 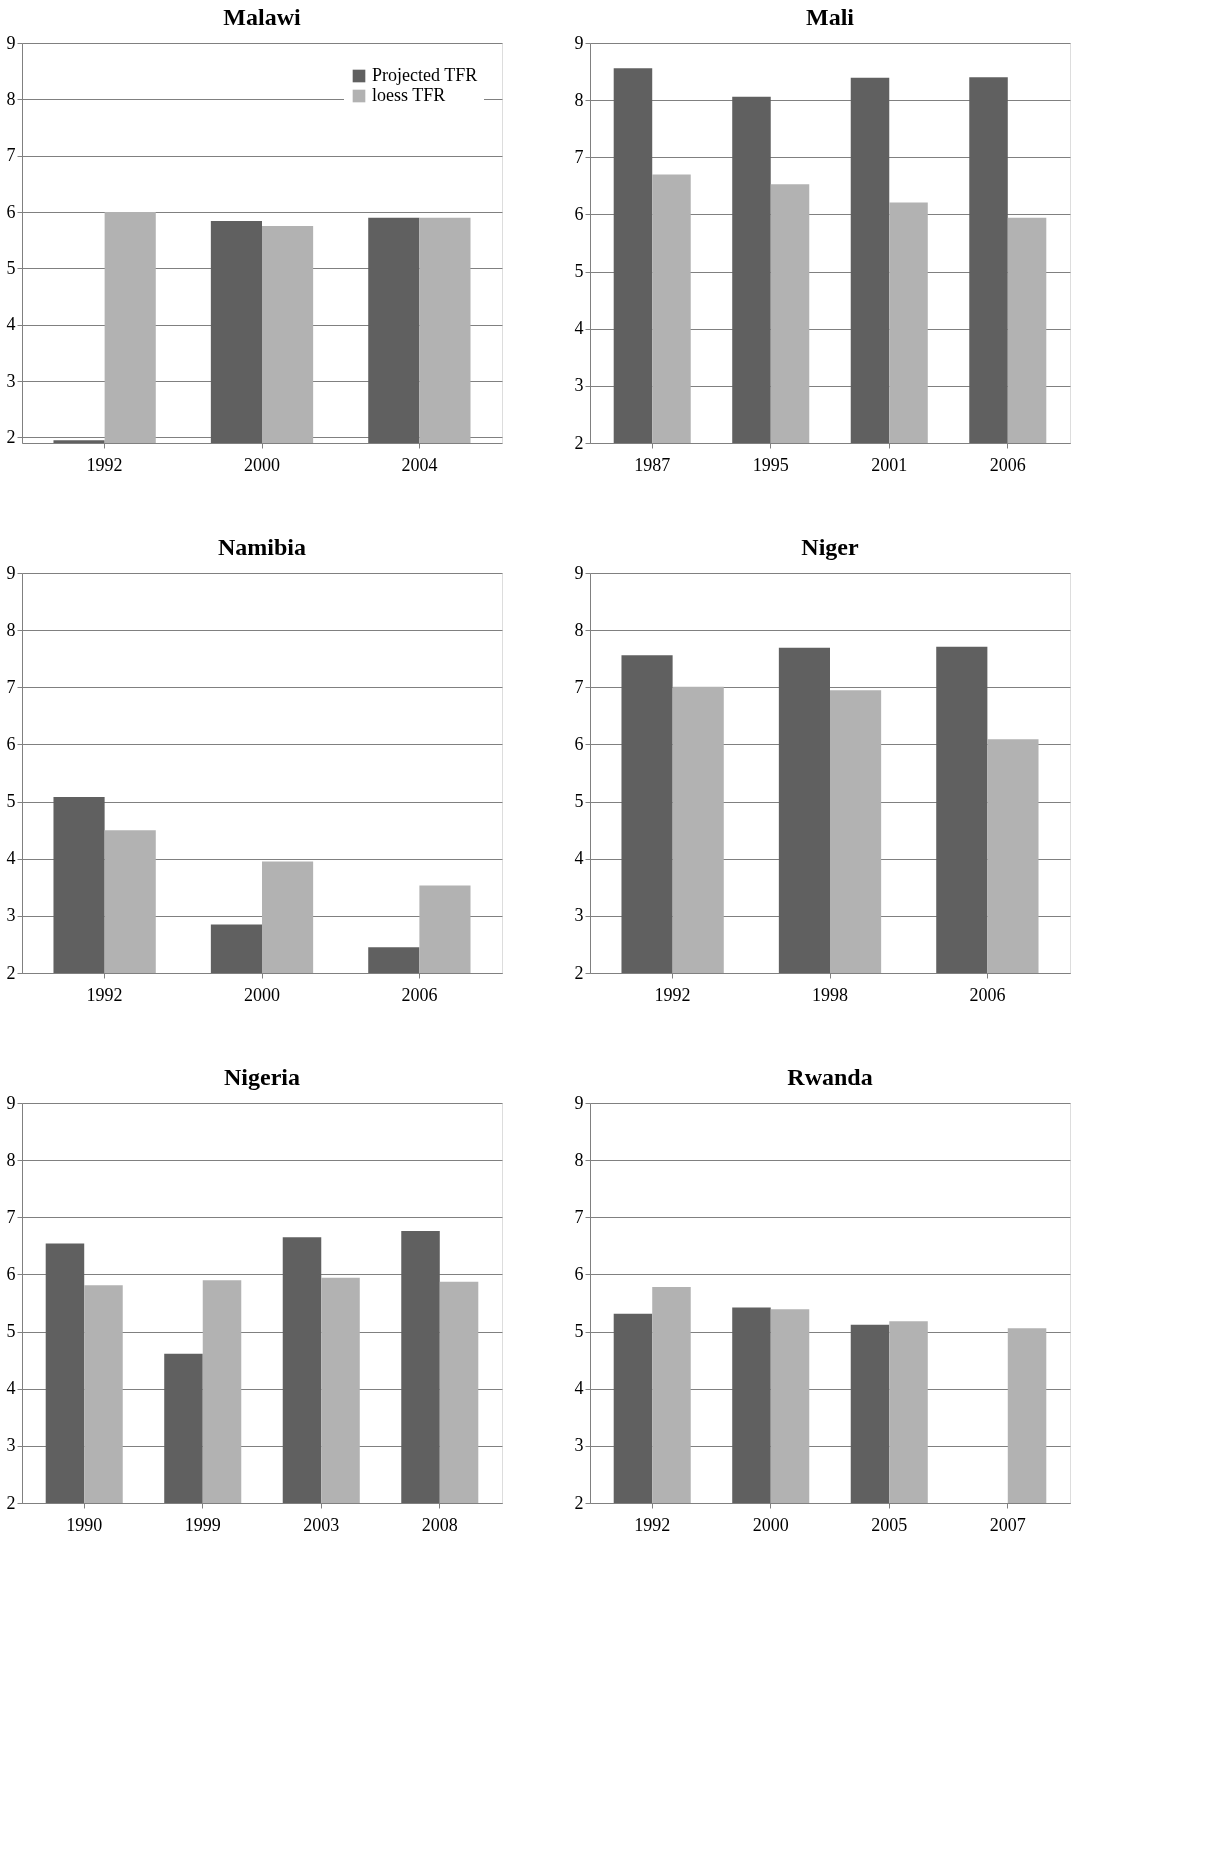 What do you see at coordinates (830, 994) in the screenshot?
I see `x-tick-label: 1998` at bounding box center [830, 994].